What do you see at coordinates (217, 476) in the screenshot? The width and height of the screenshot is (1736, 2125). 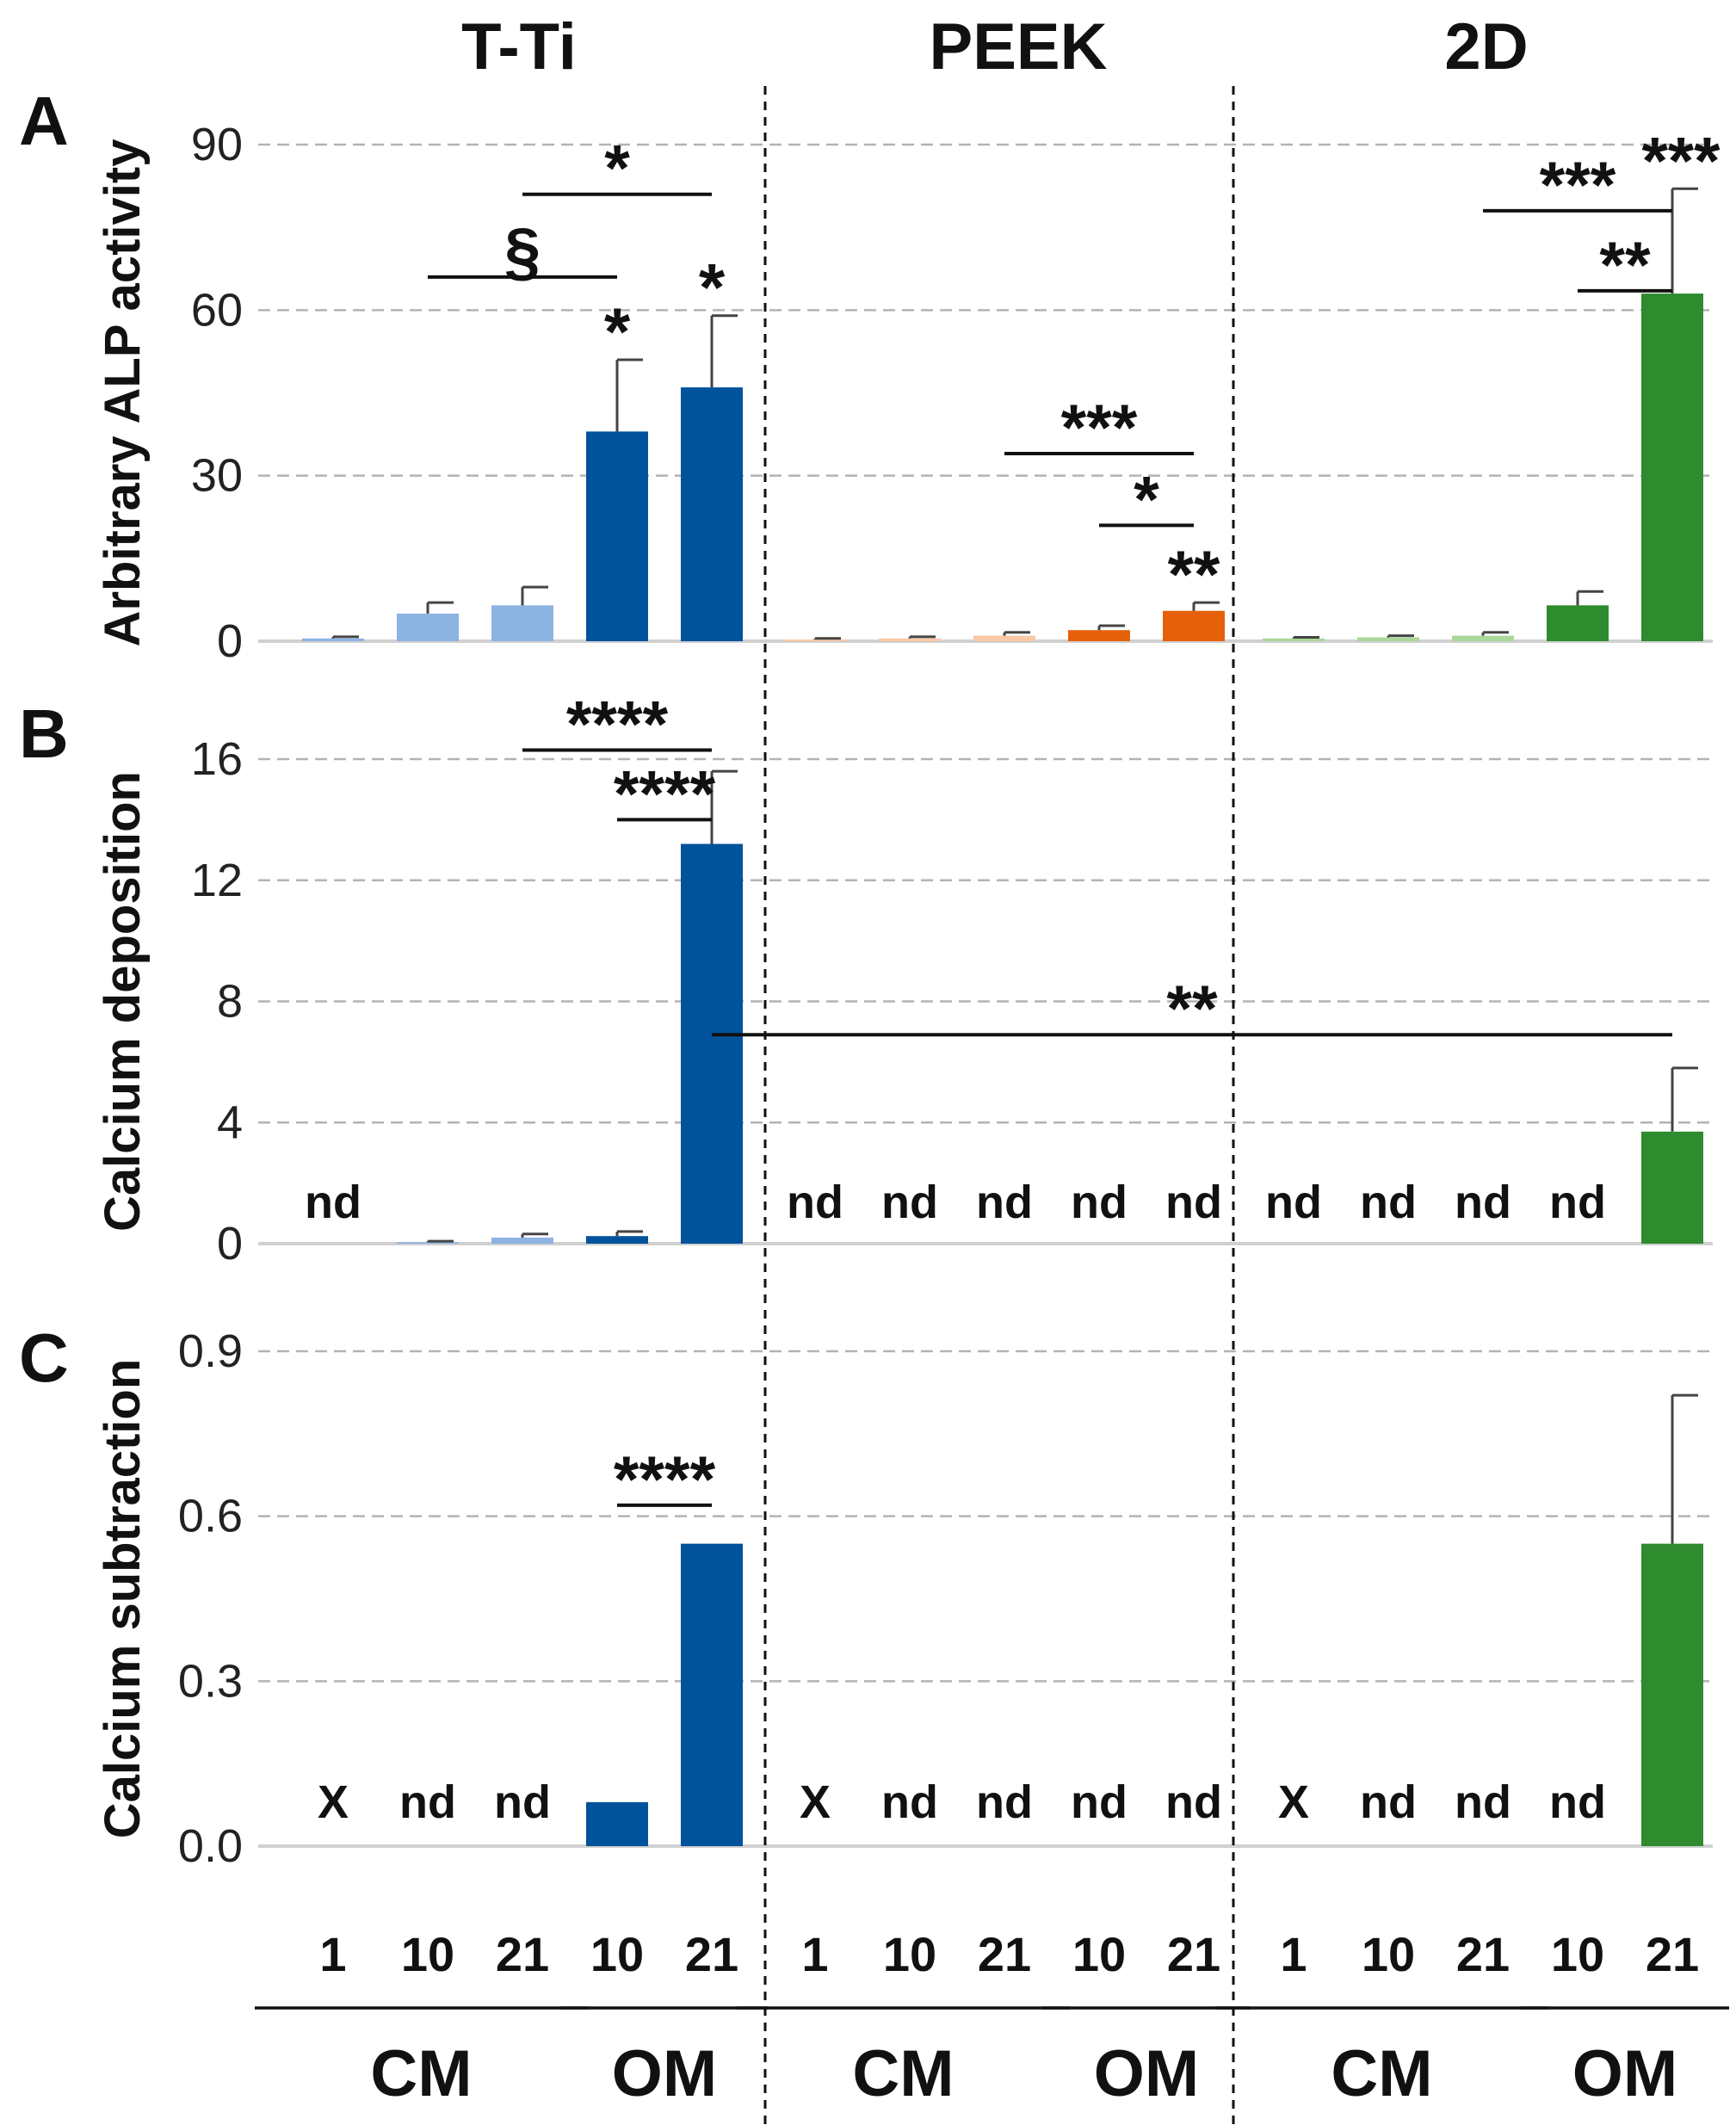 I see `y-tick-label: 30` at bounding box center [217, 476].